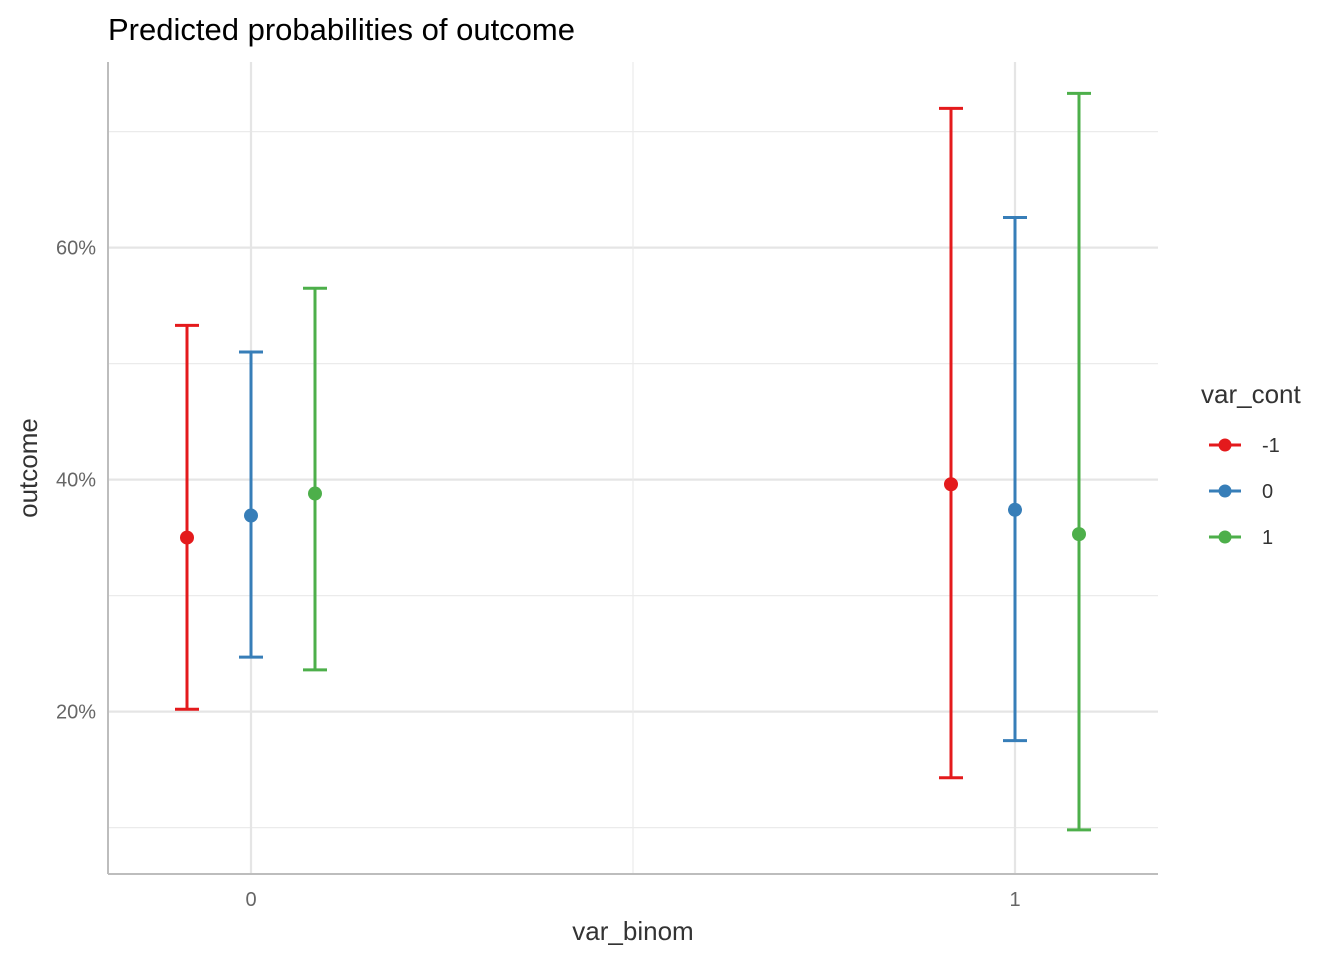  I want to click on y-axis-title: outcome, so click(28, 468).